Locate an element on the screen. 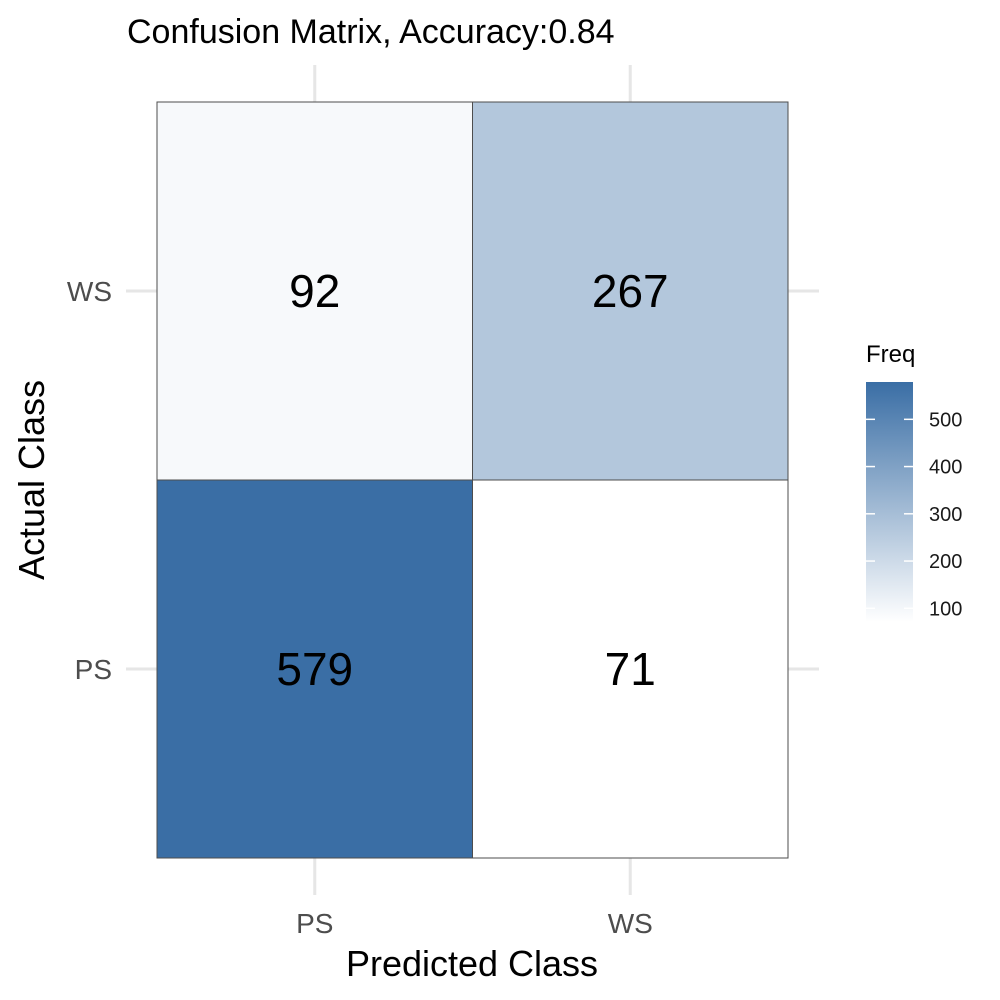 This screenshot has width=1000, height=1000. y-tick-label-ps: PS is located at coordinates (93, 669).